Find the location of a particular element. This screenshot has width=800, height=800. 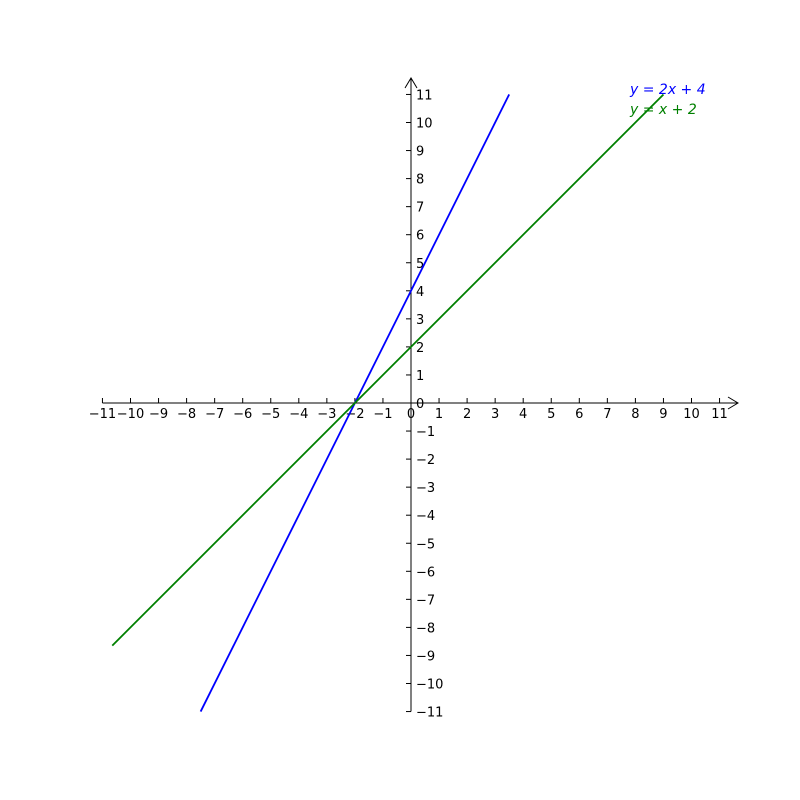

x-tick-label: 10 is located at coordinates (691, 414).